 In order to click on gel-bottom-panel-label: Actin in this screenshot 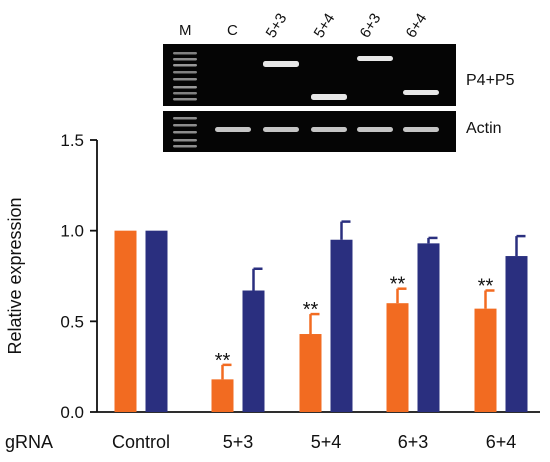, I will do `click(484, 128)`.